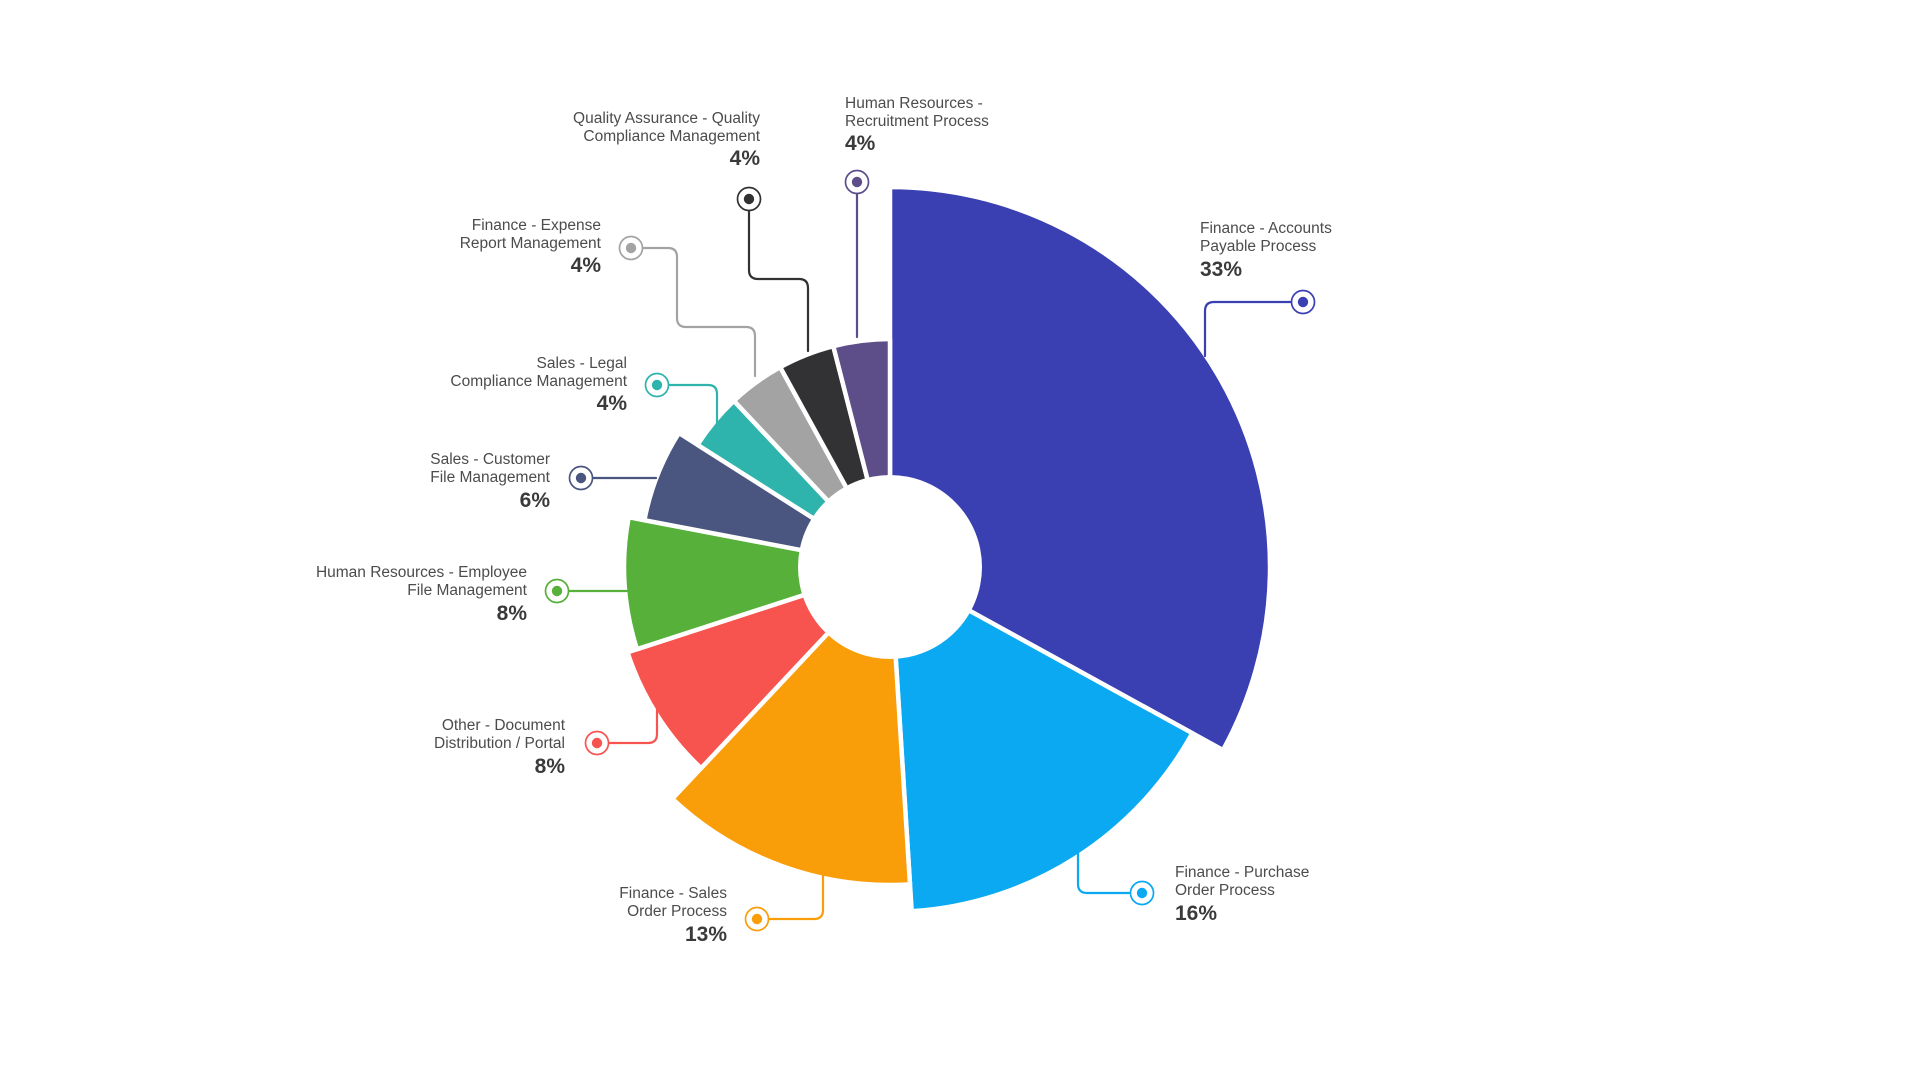  I want to click on callout-label-line: Distribution / Portal, so click(499, 743).